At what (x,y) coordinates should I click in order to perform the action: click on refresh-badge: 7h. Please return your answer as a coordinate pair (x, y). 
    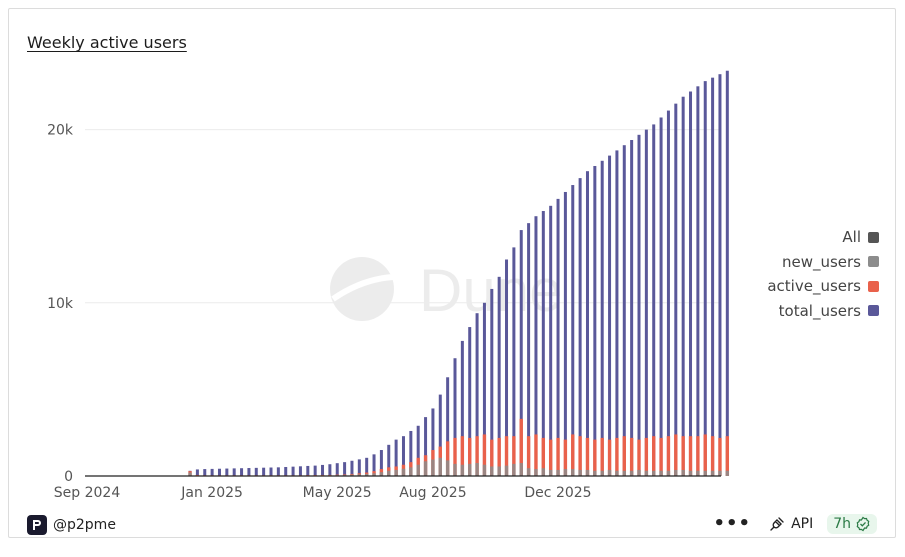
    Looking at the image, I should click on (852, 523).